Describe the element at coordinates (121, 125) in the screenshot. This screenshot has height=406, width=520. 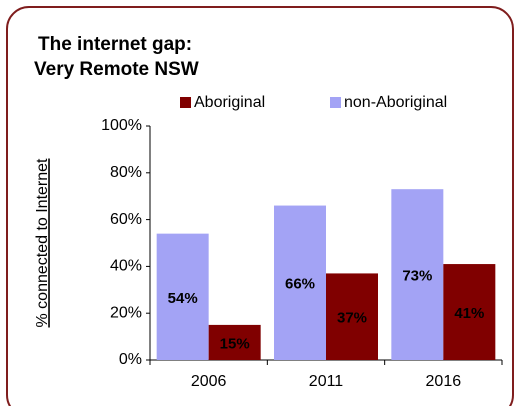
I see `y-tick-label: 100%` at that location.